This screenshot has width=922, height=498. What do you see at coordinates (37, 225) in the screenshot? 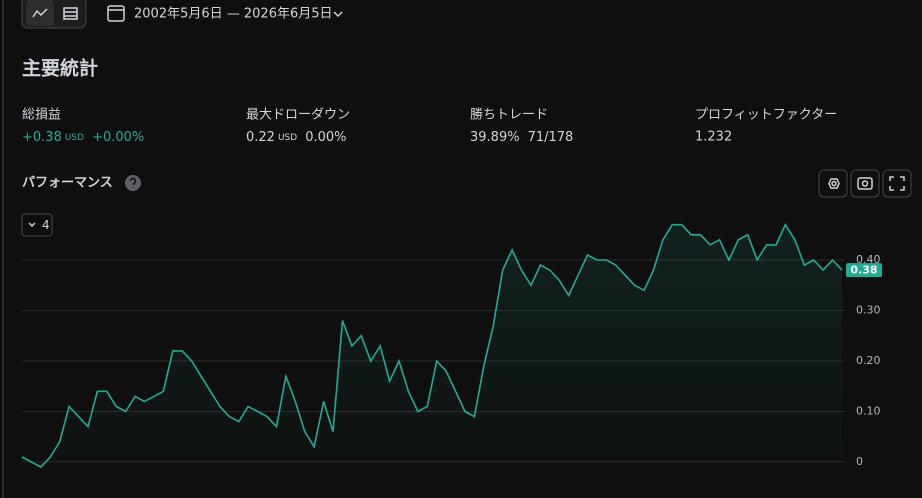
I see `series-selector` at bounding box center [37, 225].